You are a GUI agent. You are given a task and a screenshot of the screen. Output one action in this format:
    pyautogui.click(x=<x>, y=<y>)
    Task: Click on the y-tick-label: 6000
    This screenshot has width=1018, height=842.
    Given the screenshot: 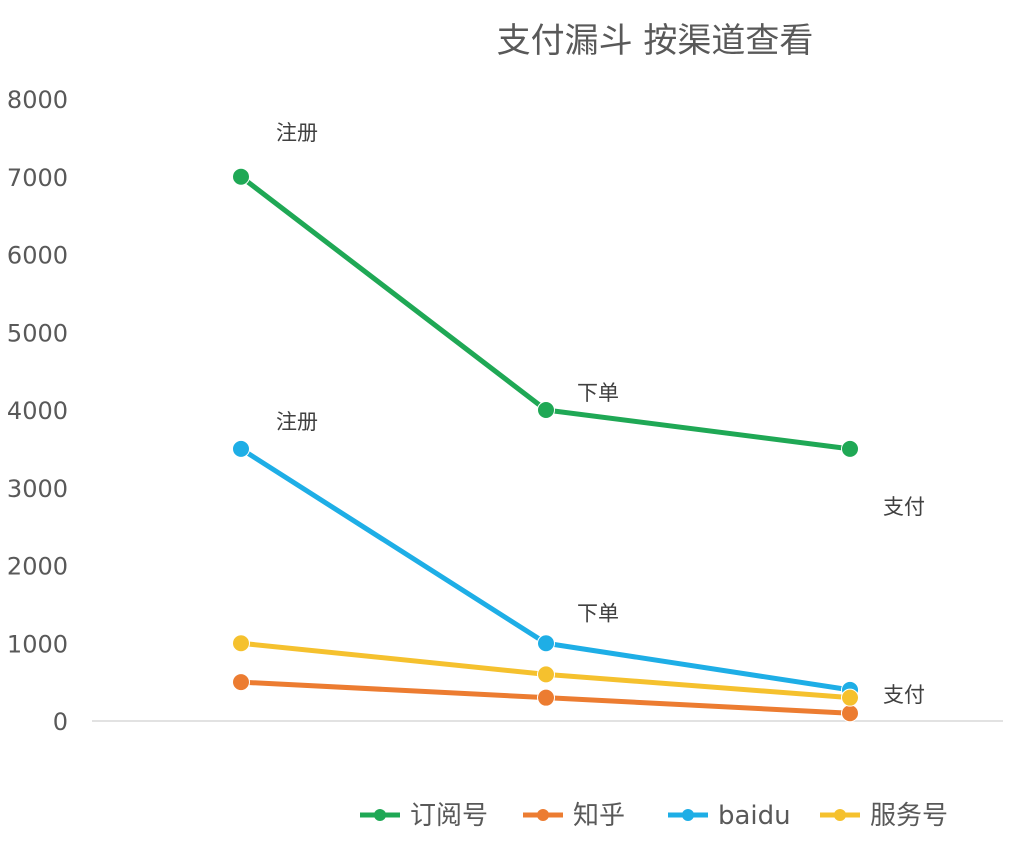 What is the action you would take?
    pyautogui.click(x=37, y=256)
    